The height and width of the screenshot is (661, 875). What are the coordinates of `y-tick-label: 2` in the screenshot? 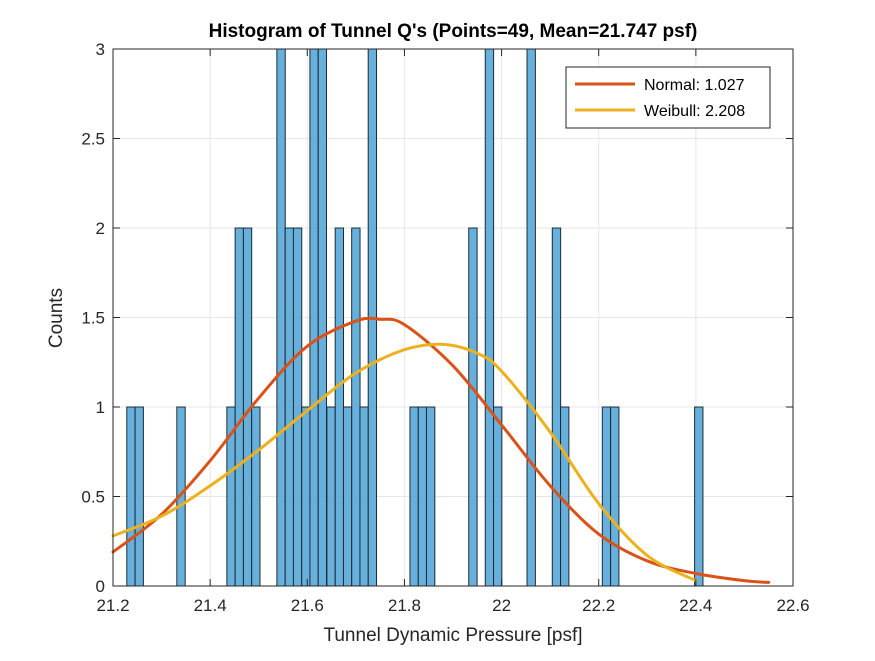 It's located at (100, 228).